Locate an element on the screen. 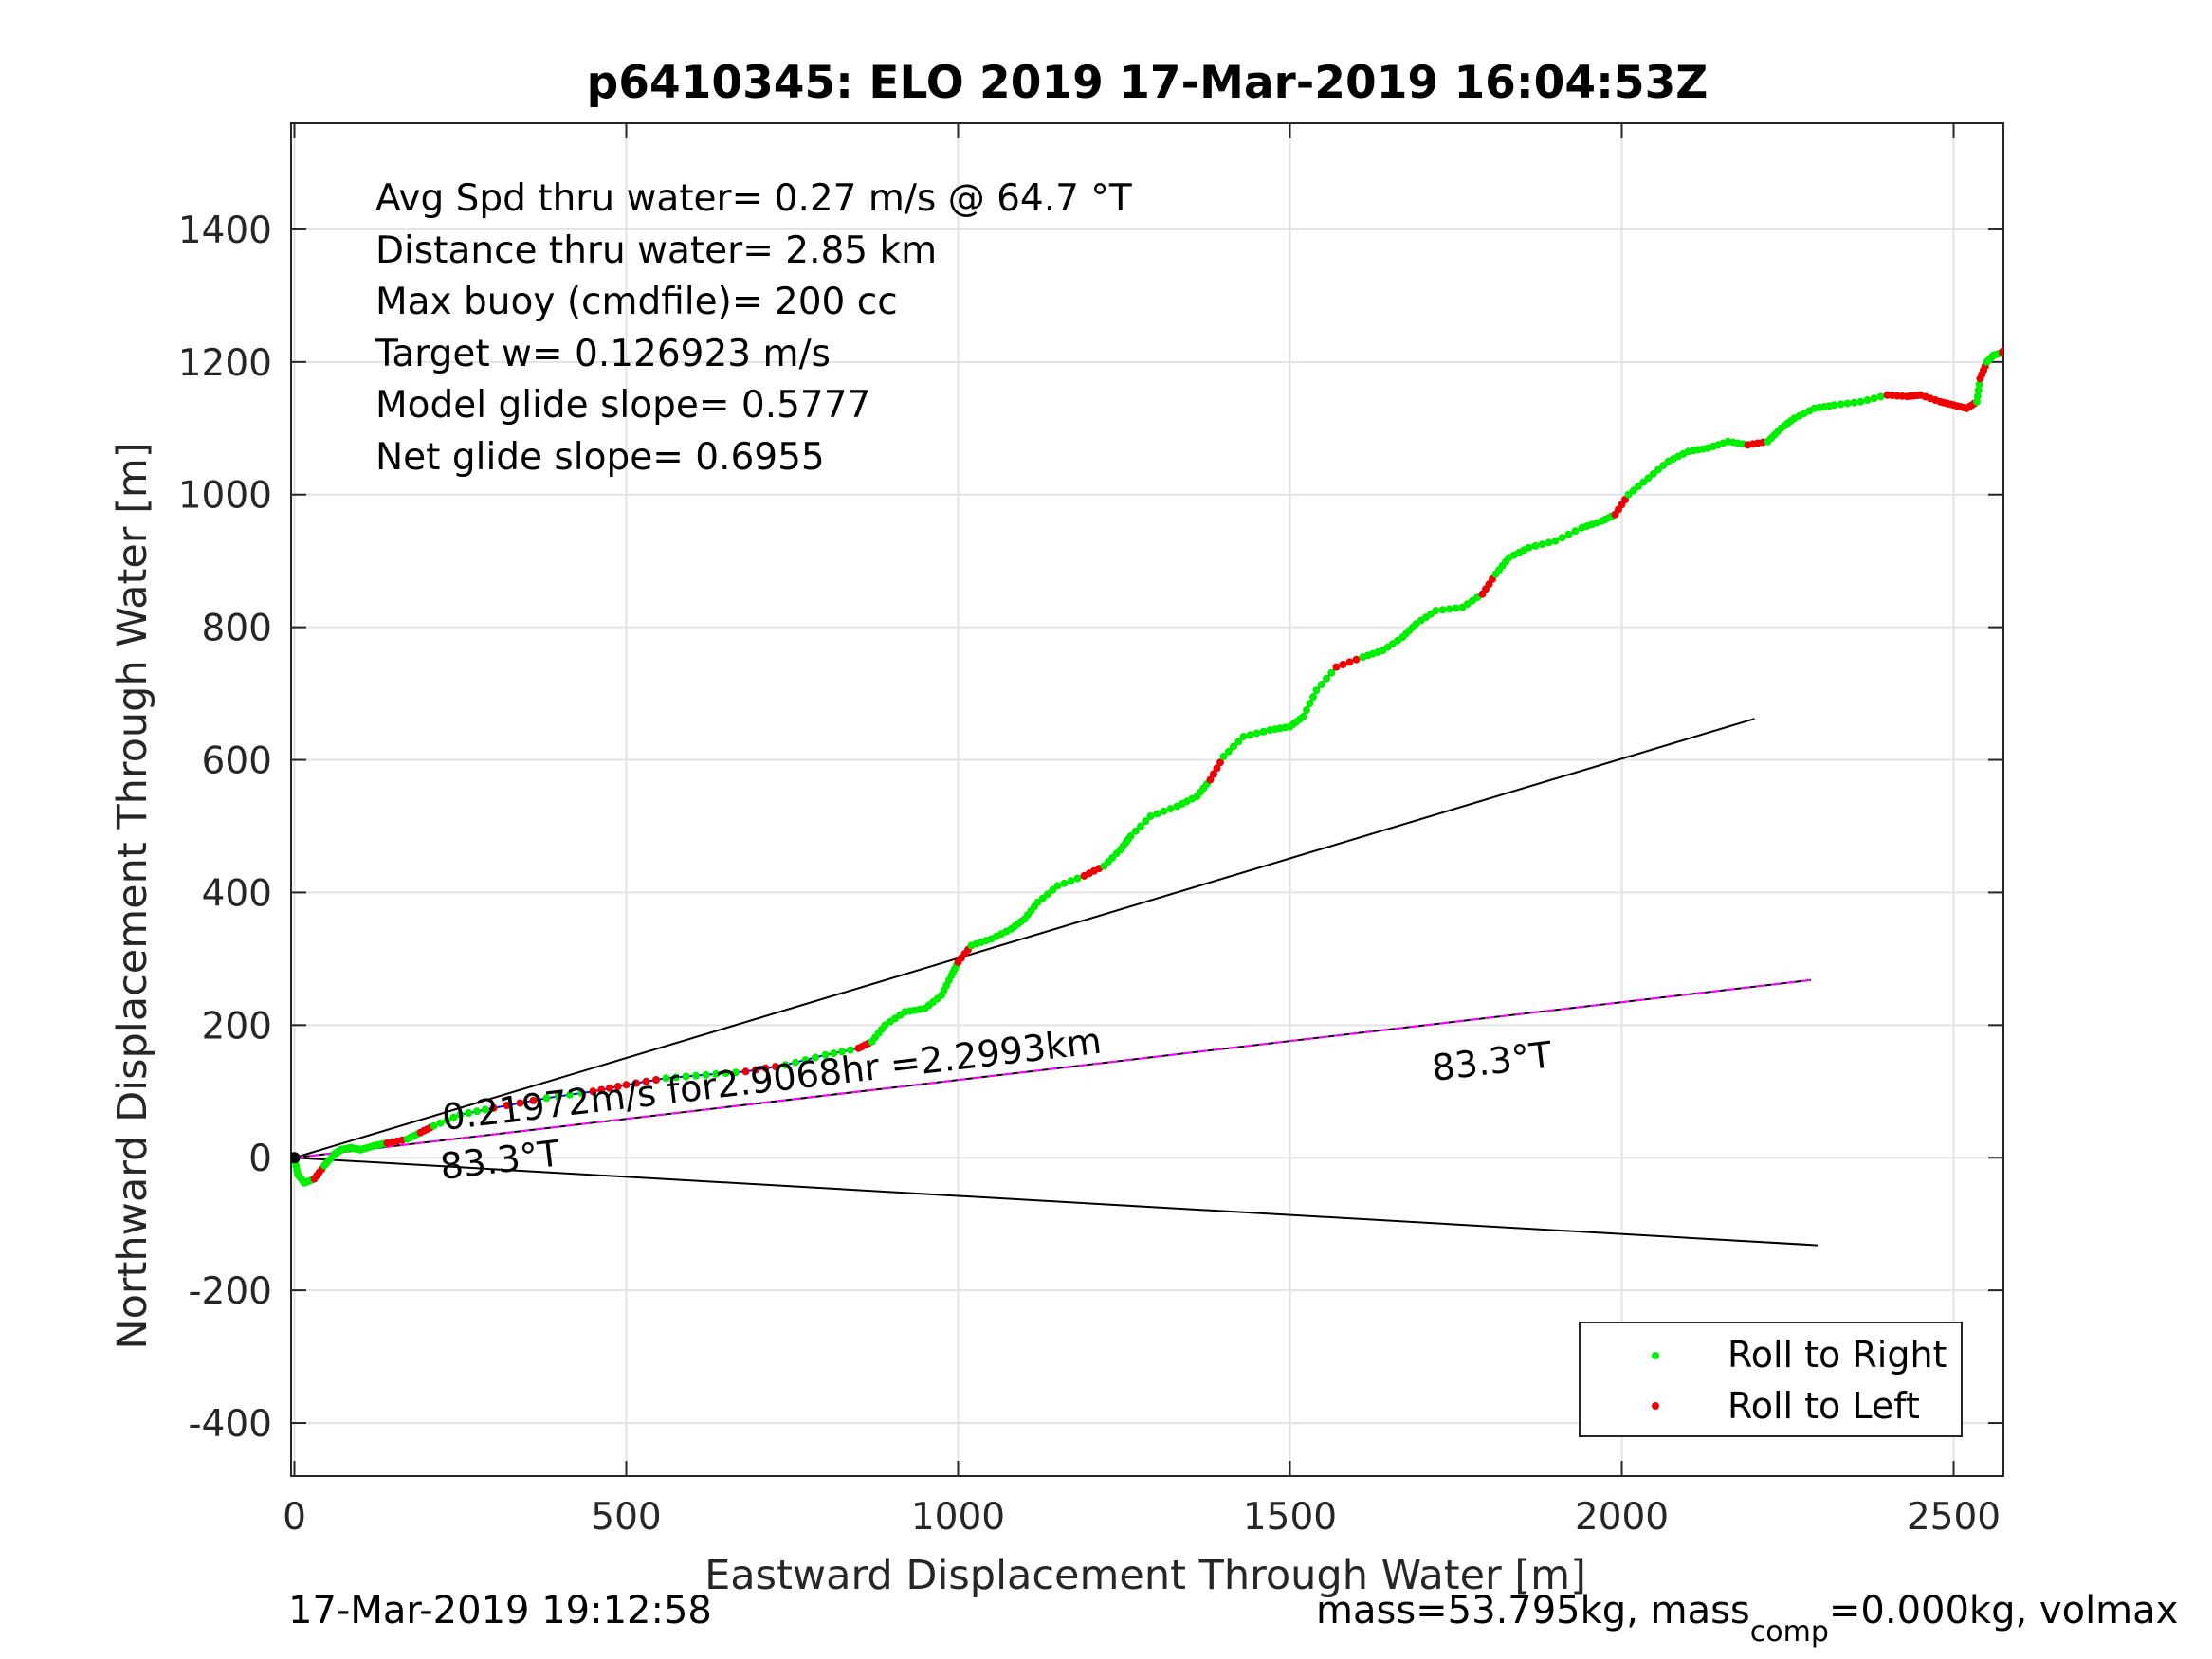 Image resolution: width=2212 pixels, height=1659 pixels. annotation-distance: Distance thru water= 2.85 km is located at coordinates (656, 250).